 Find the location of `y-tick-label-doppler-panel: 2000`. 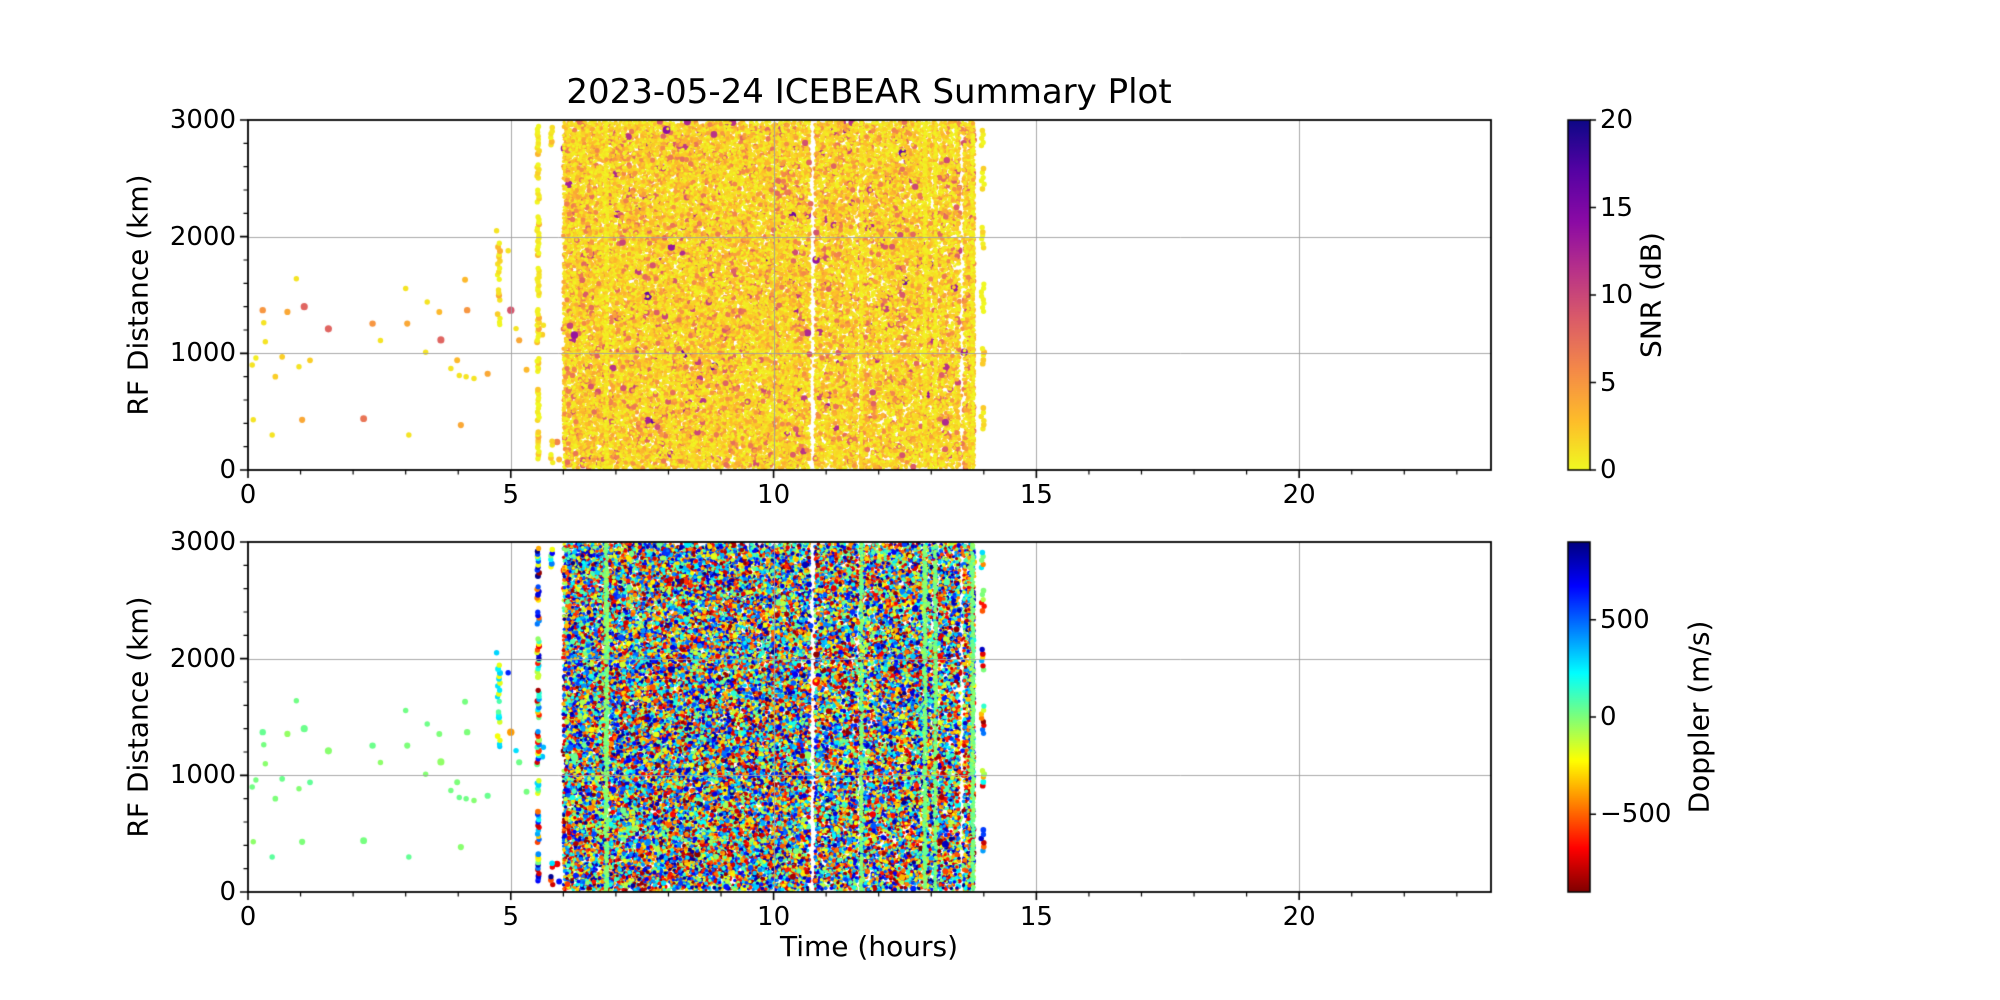

y-tick-label-doppler-panel: 2000 is located at coordinates (202, 658).